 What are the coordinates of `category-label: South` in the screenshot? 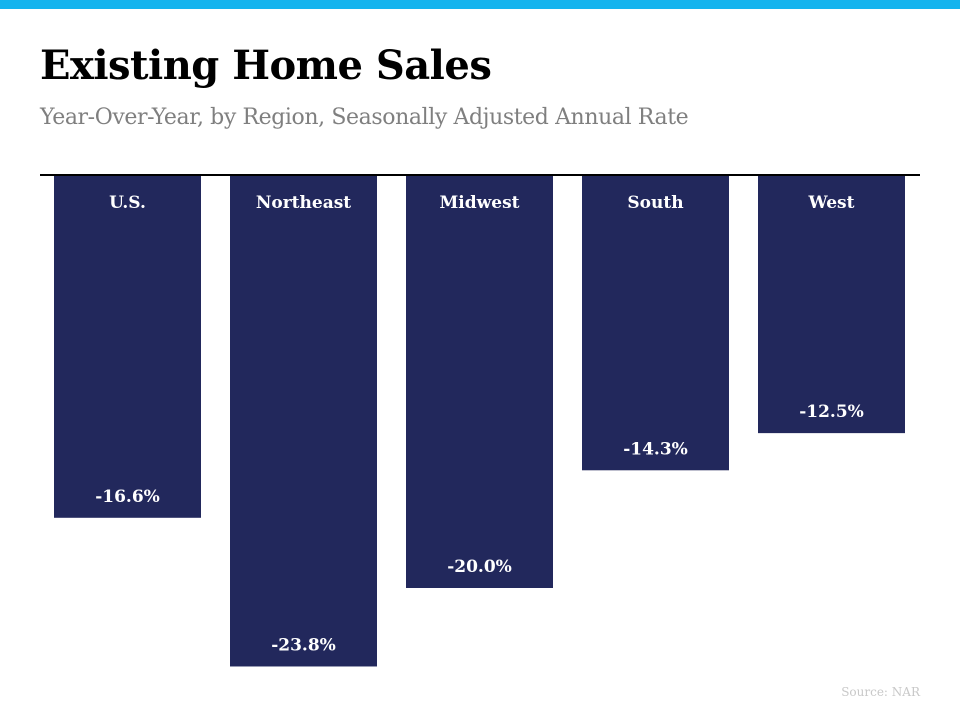 It's located at (655, 203).